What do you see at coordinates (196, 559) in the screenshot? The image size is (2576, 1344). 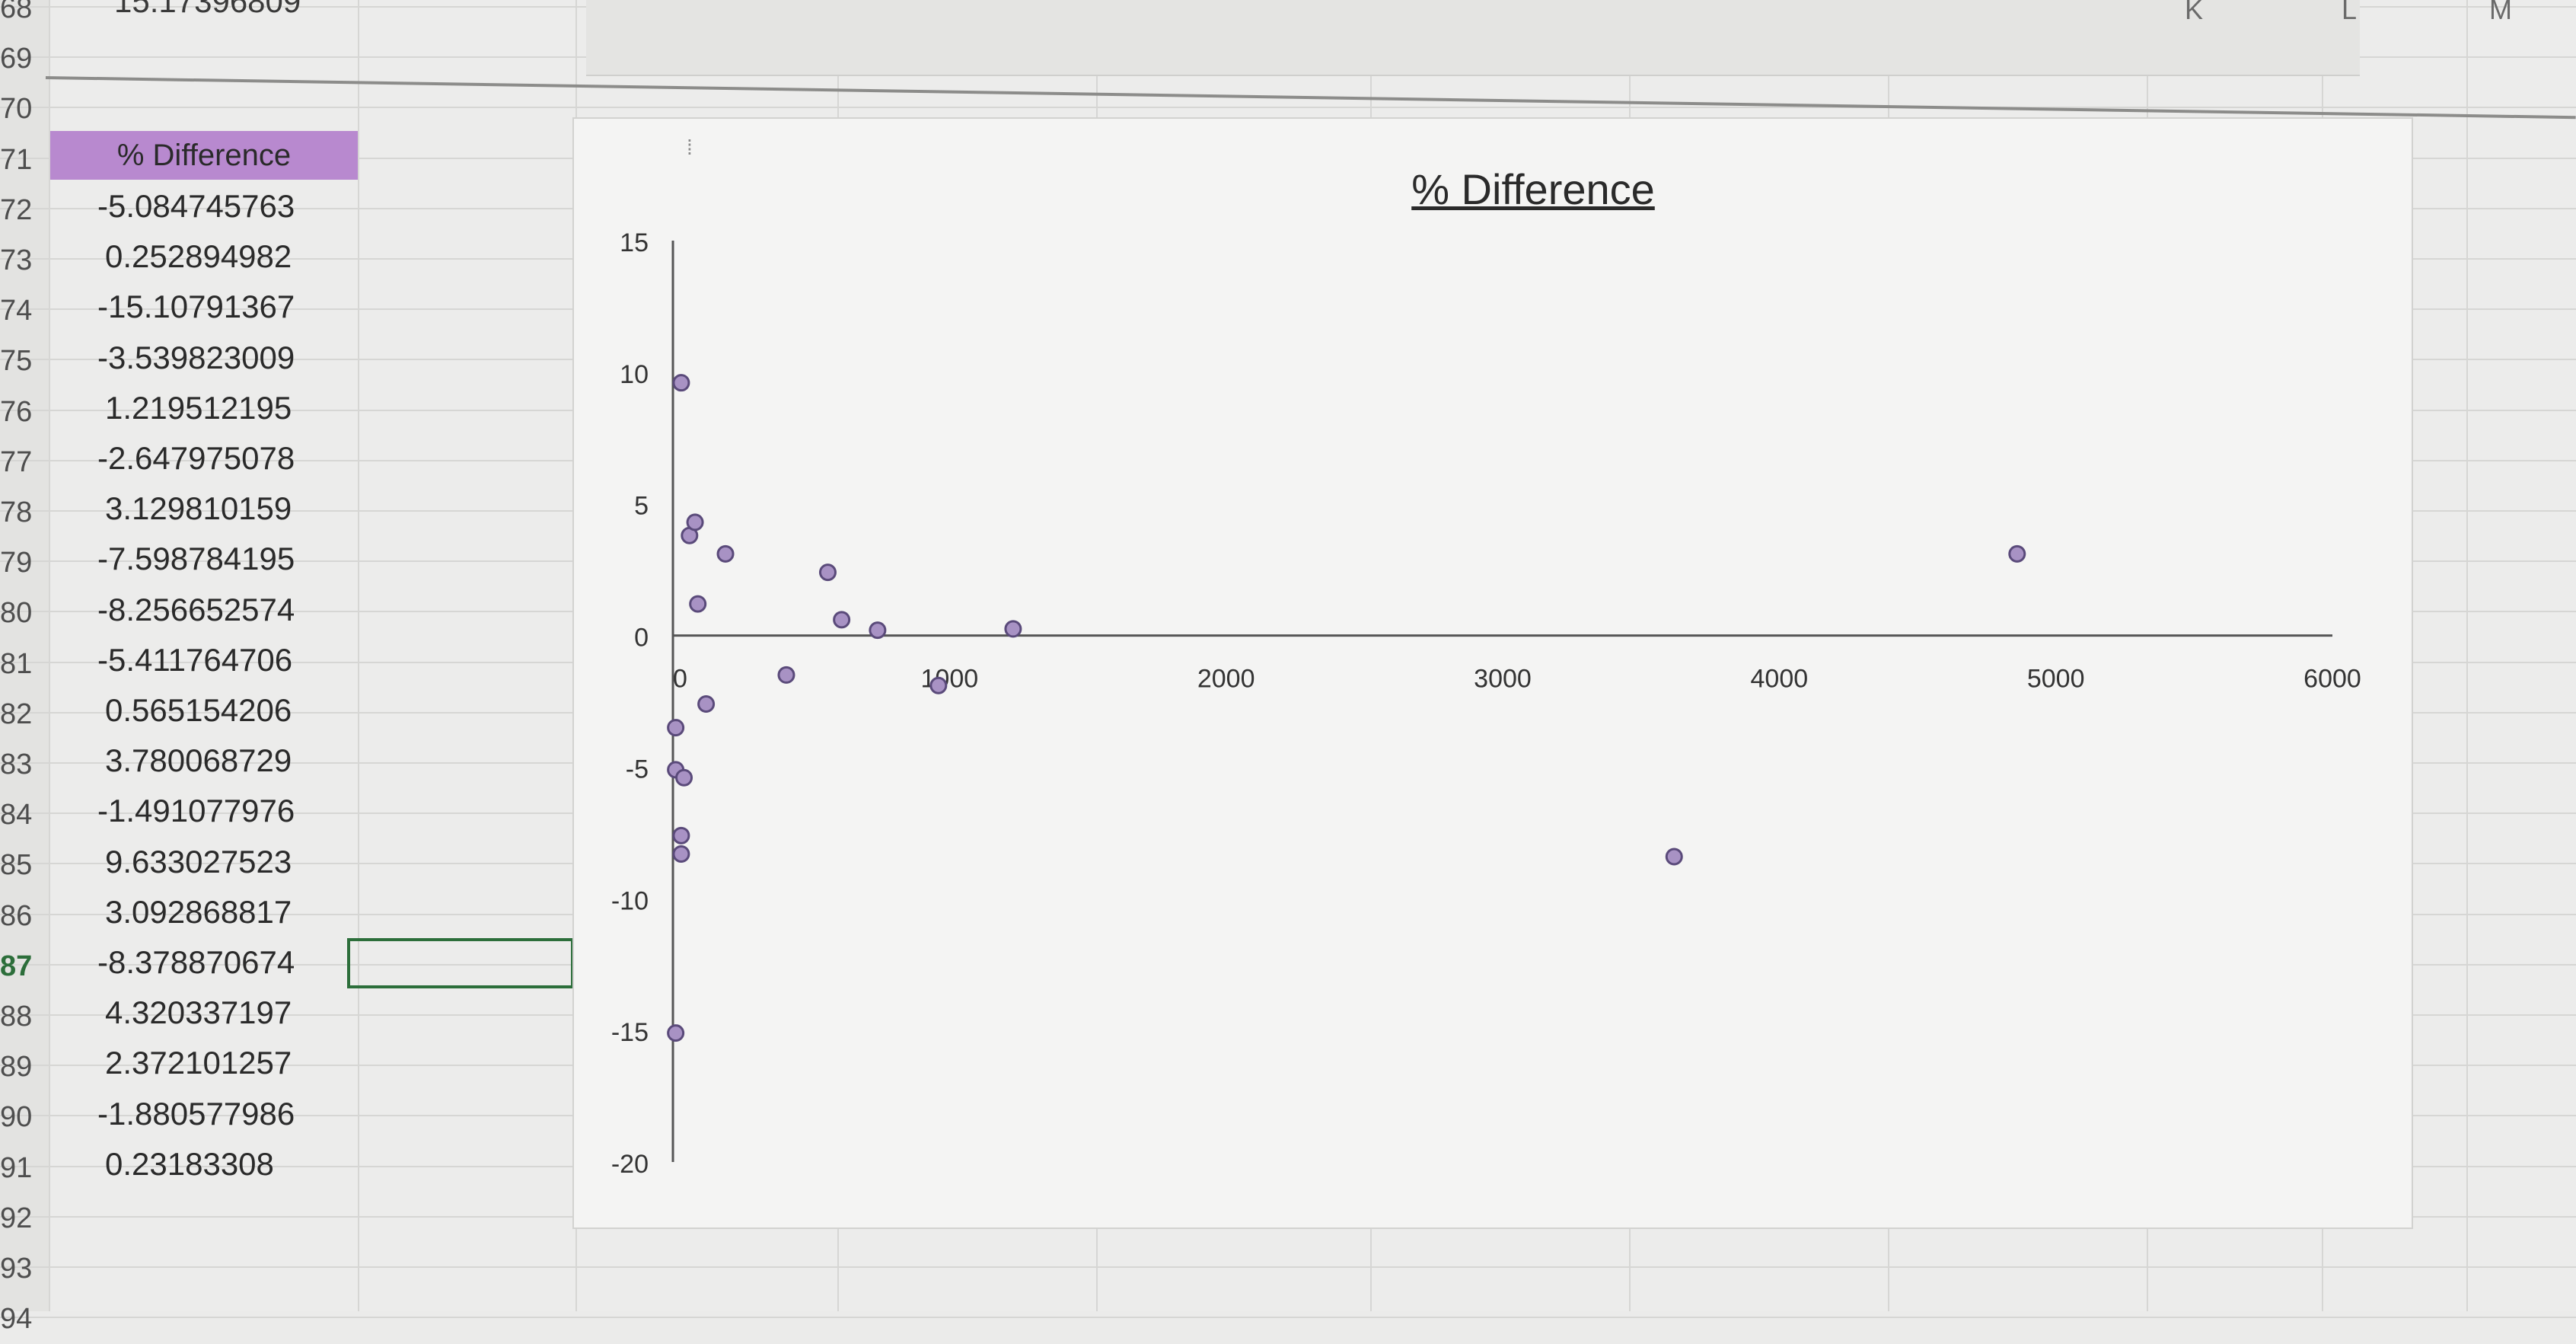 I see `value-cell: -7.598784195` at bounding box center [196, 559].